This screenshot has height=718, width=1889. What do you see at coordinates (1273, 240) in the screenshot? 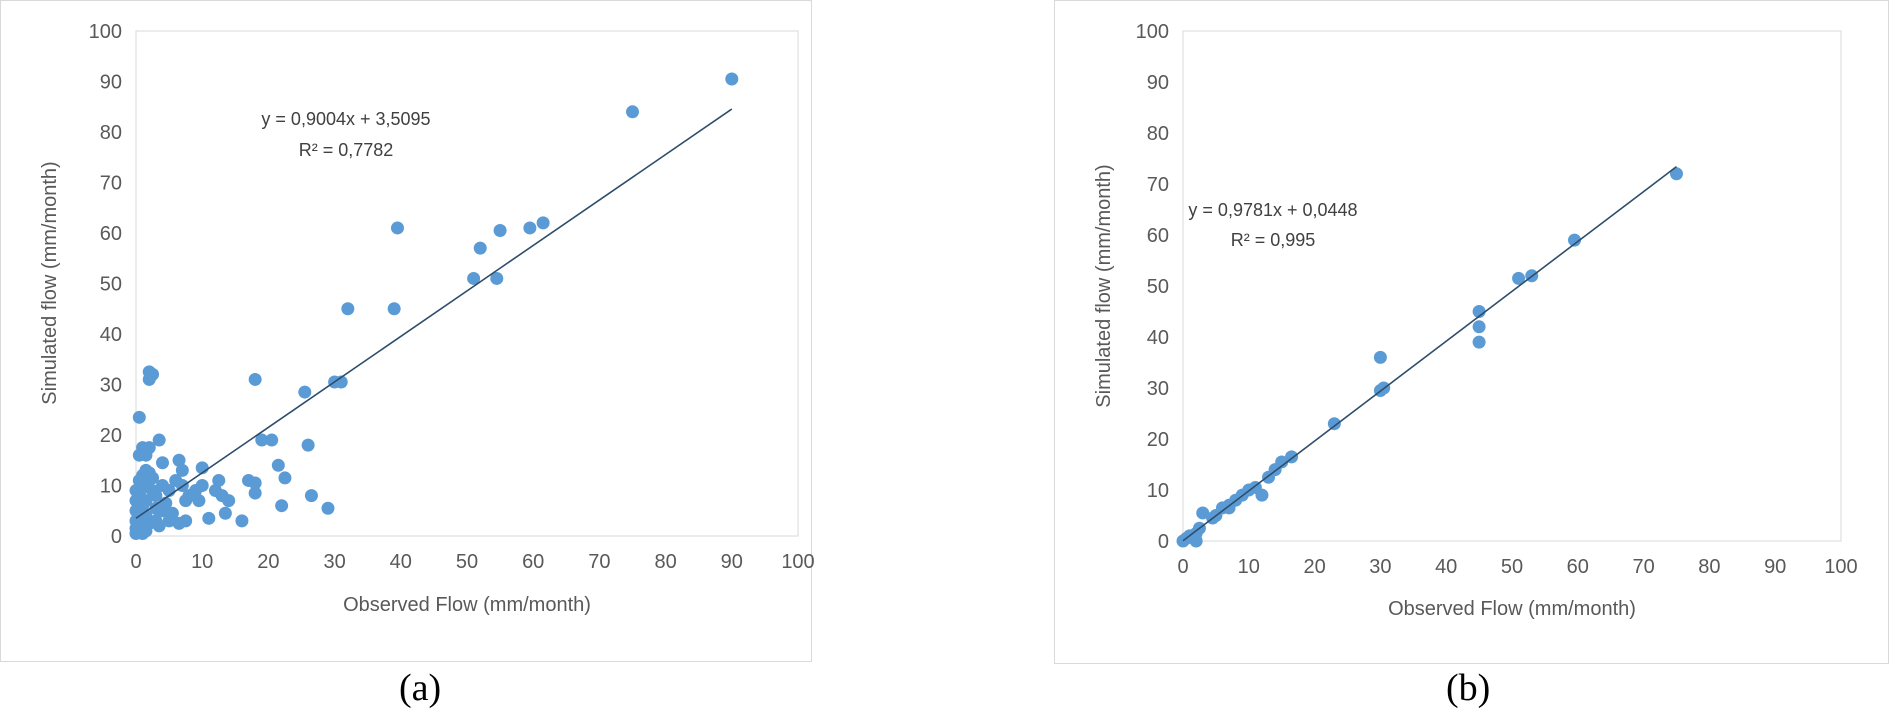
I see `r-squared-label: R² = 0,995` at bounding box center [1273, 240].